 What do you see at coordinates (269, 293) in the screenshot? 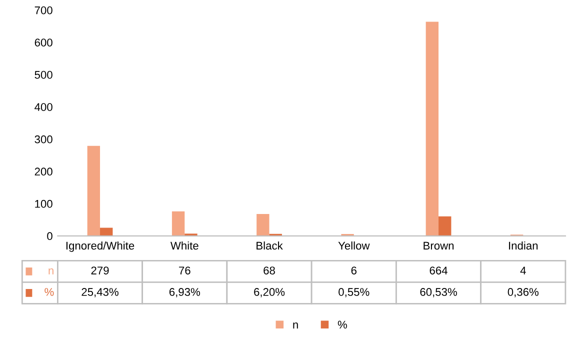
I see `data-label: 6,20%` at bounding box center [269, 293].